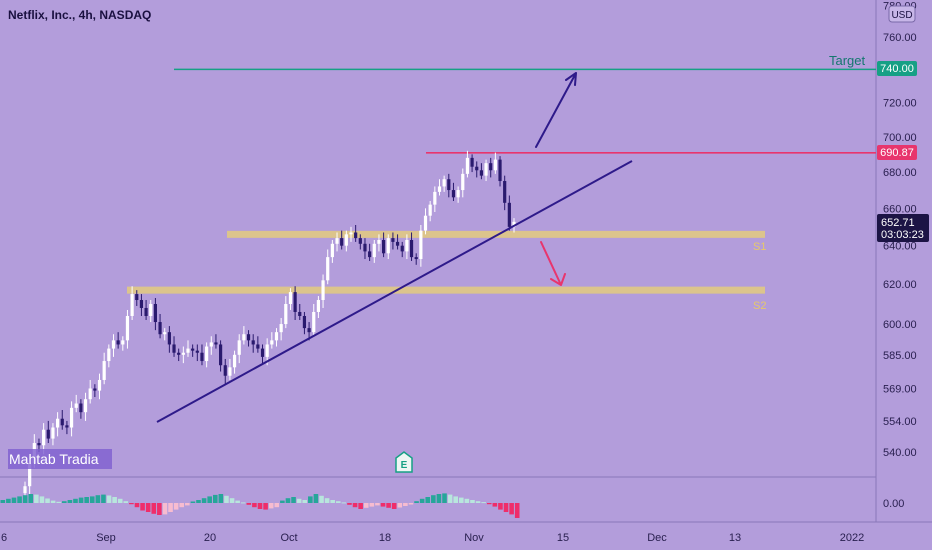 The width and height of the screenshot is (932, 550). I want to click on earnings-badge: E, so click(404, 462).